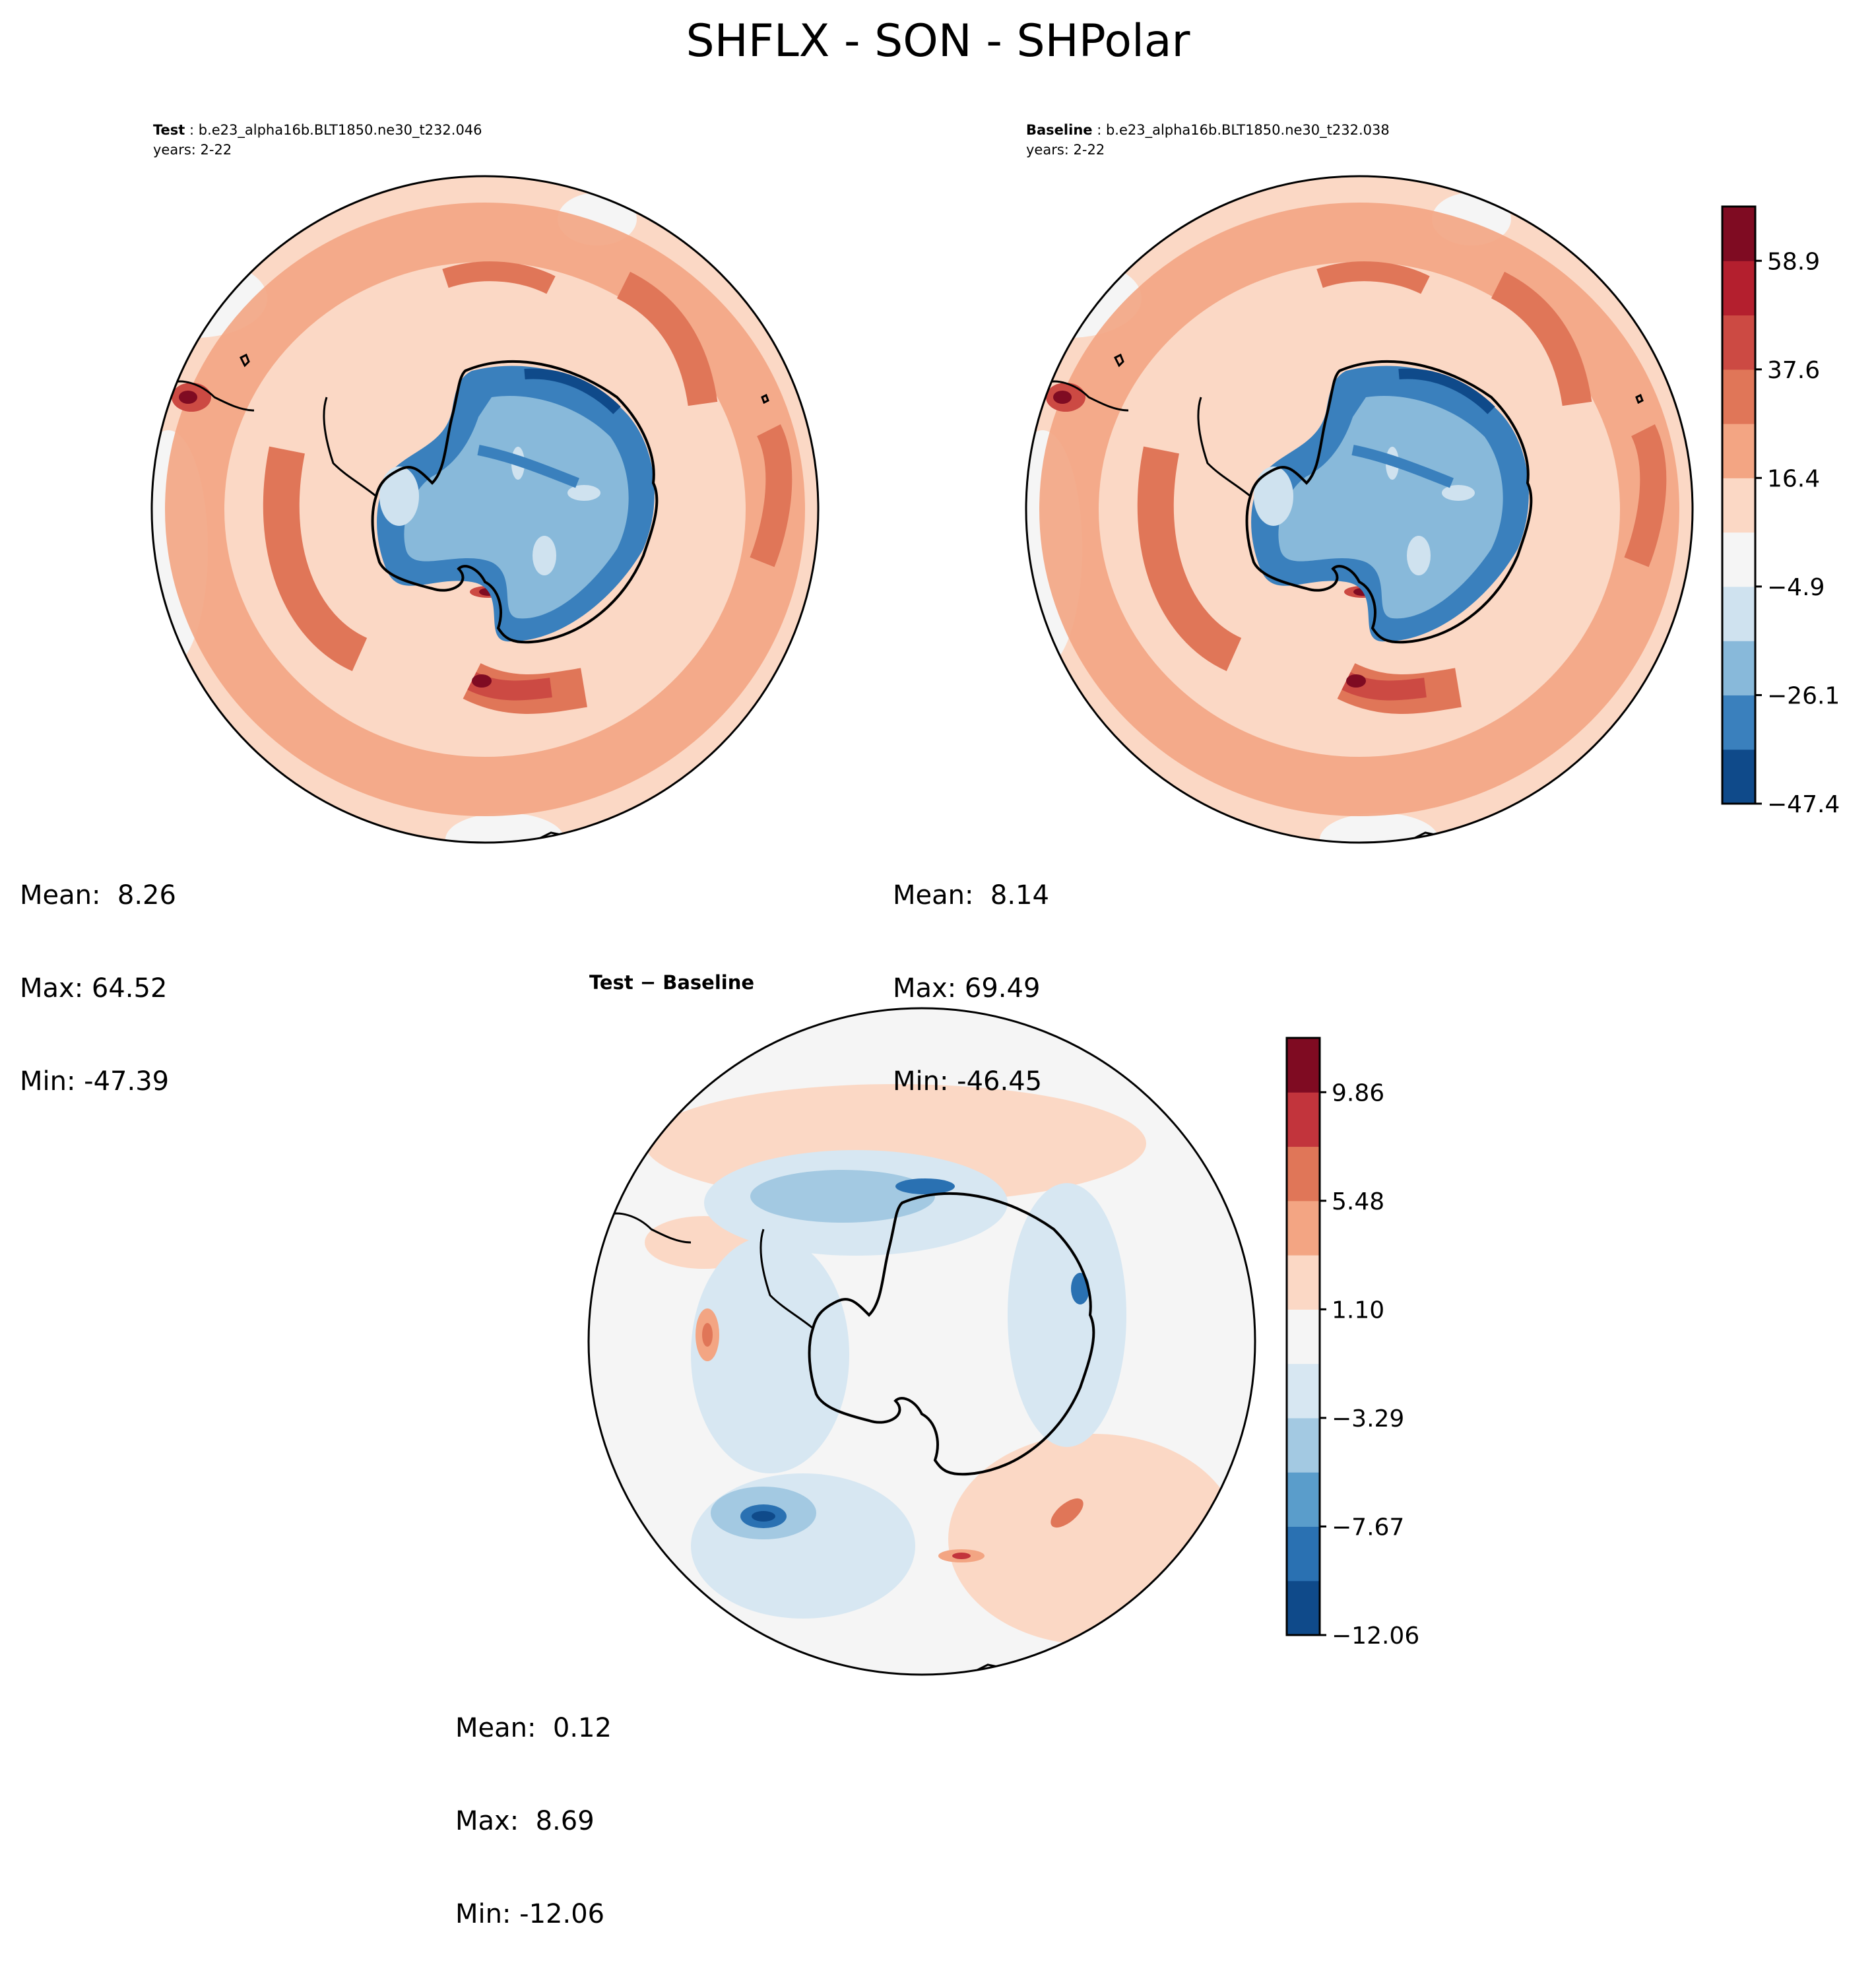  What do you see at coordinates (921, 1341) in the screenshot?
I see `diff-map-boundary` at bounding box center [921, 1341].